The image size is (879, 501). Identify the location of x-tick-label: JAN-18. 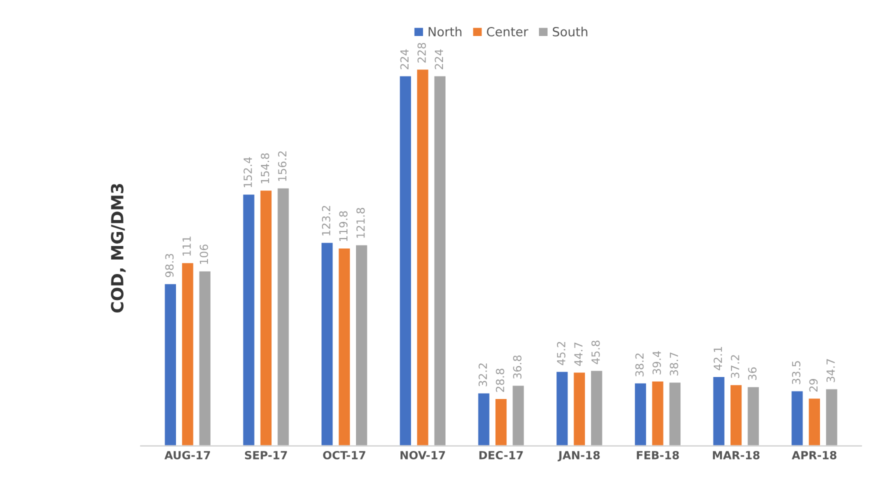
(579, 456).